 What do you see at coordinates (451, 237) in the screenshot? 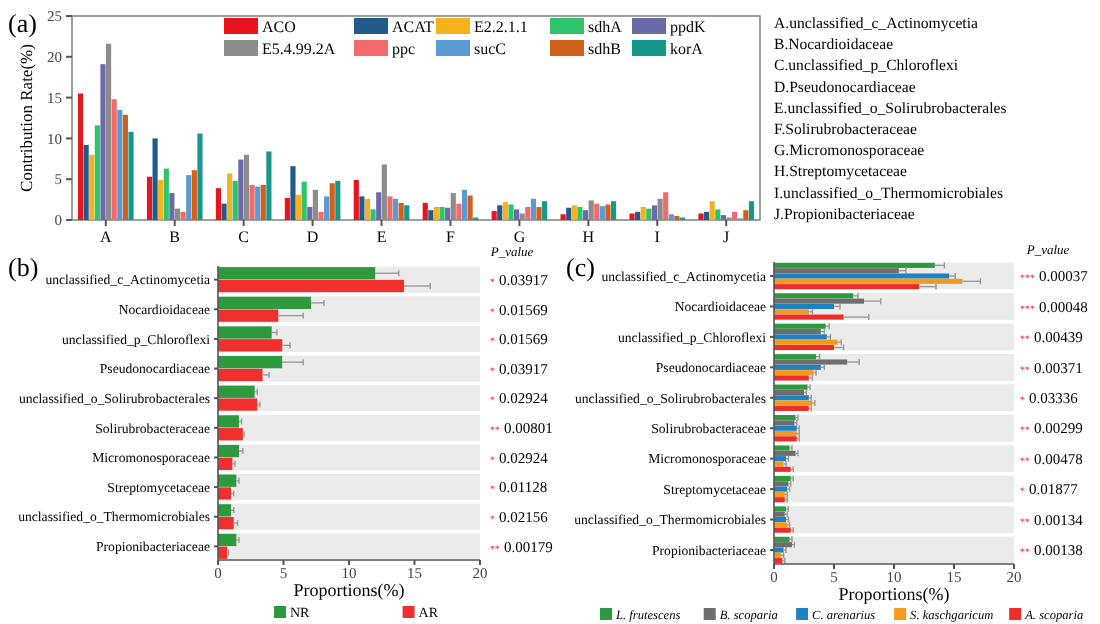
I see `x-tick-label: F` at bounding box center [451, 237].